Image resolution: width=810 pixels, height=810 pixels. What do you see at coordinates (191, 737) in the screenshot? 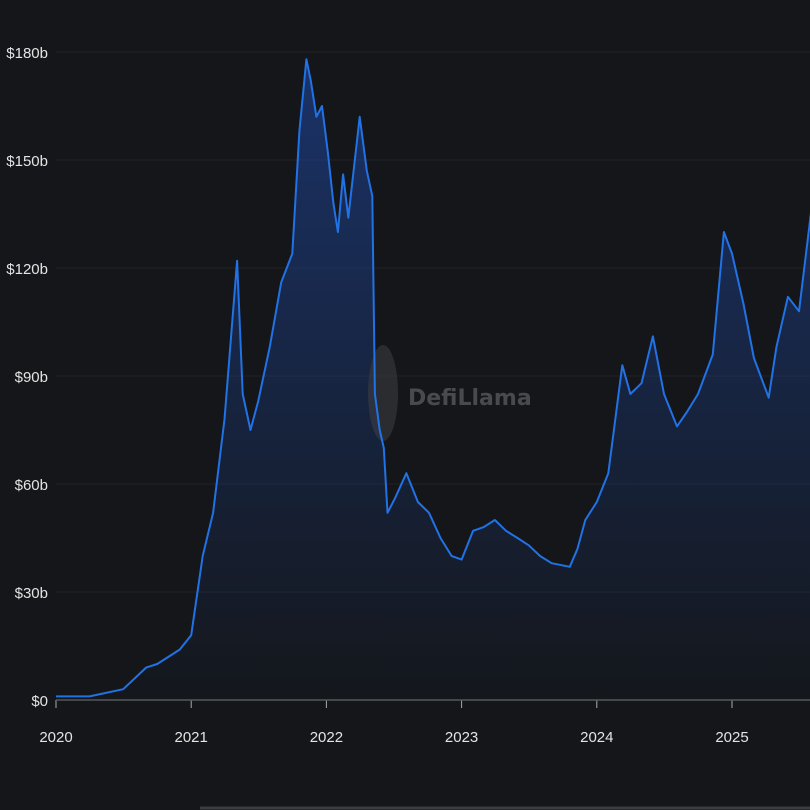
I see `x-tick-label: 2021` at bounding box center [191, 737].